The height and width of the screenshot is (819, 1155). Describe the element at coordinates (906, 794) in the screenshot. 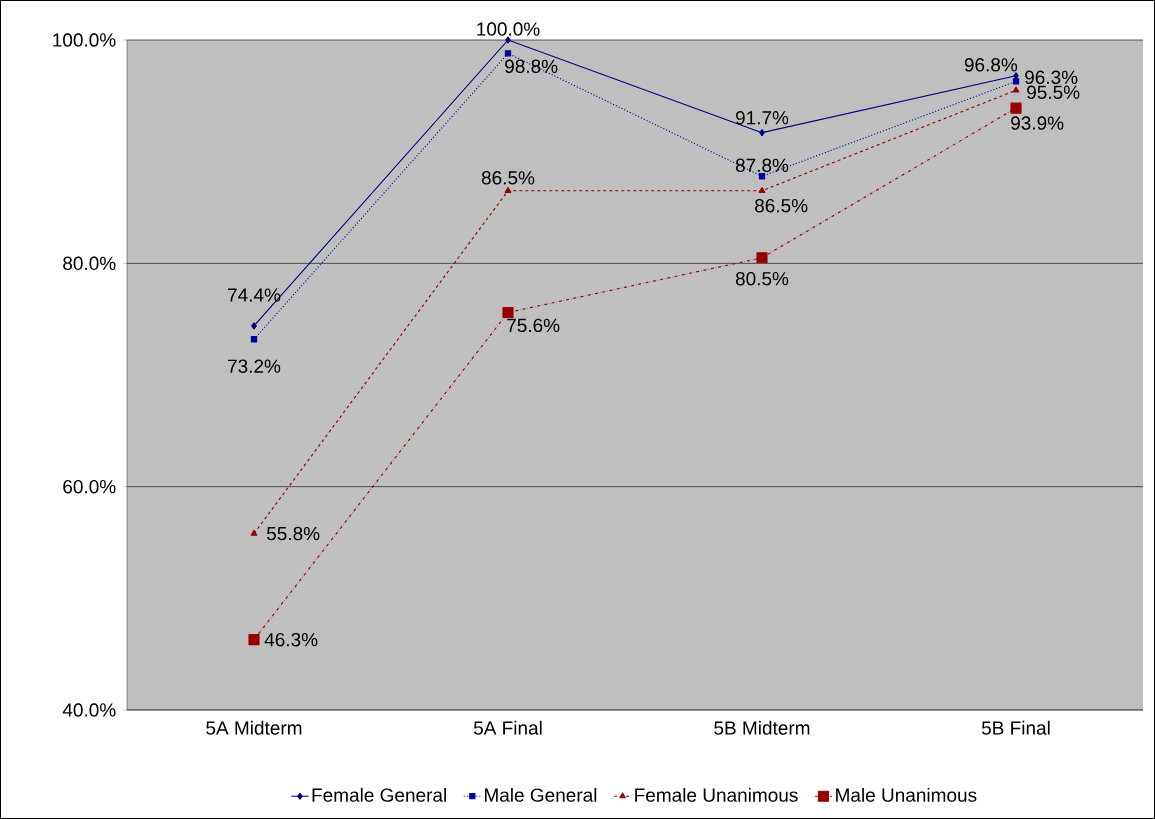

I see `legend-label: Male Unanimous` at that location.